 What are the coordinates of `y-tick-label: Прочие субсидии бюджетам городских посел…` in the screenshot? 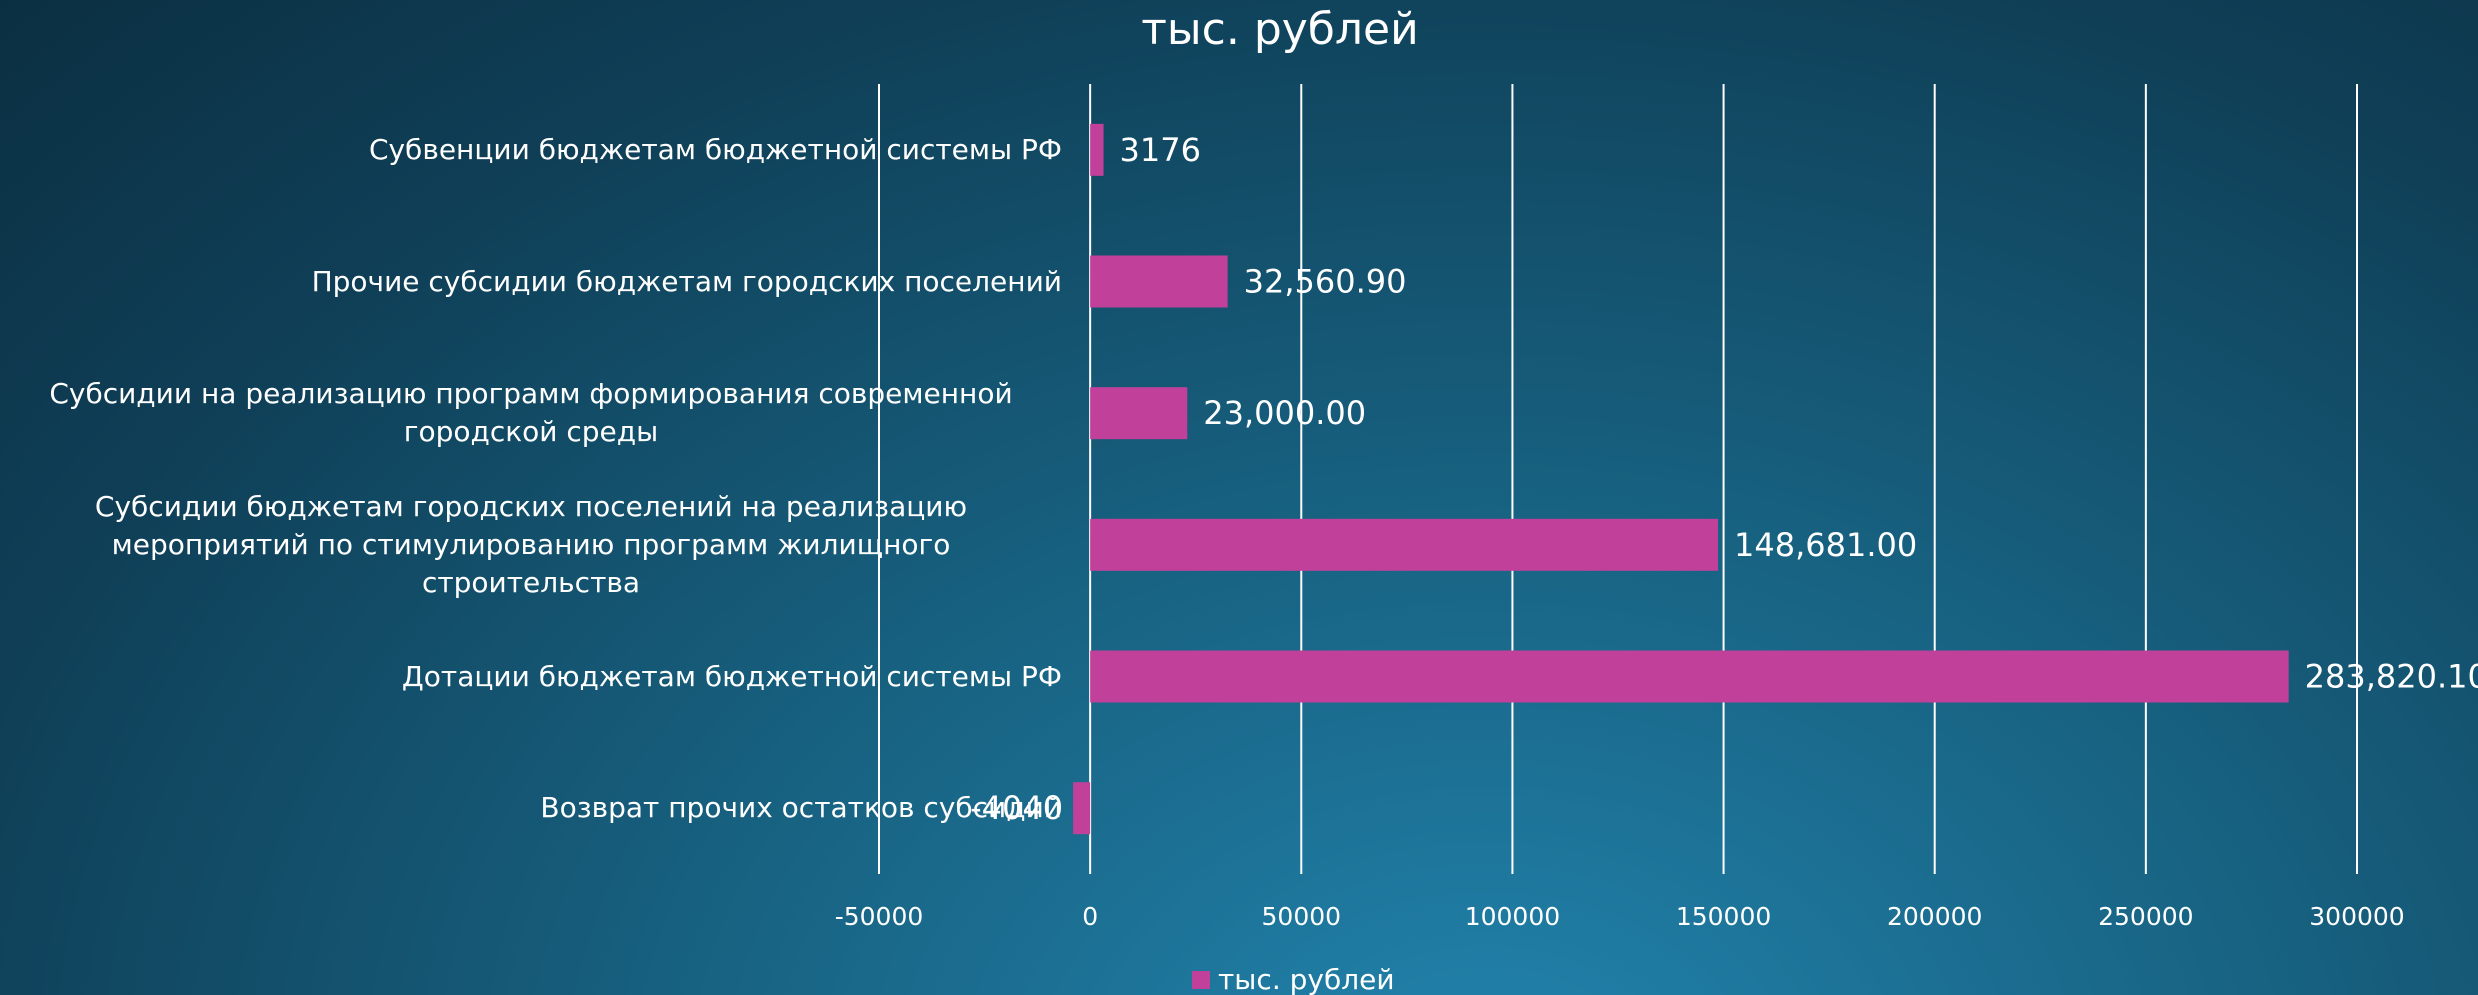 It's located at (686, 281).